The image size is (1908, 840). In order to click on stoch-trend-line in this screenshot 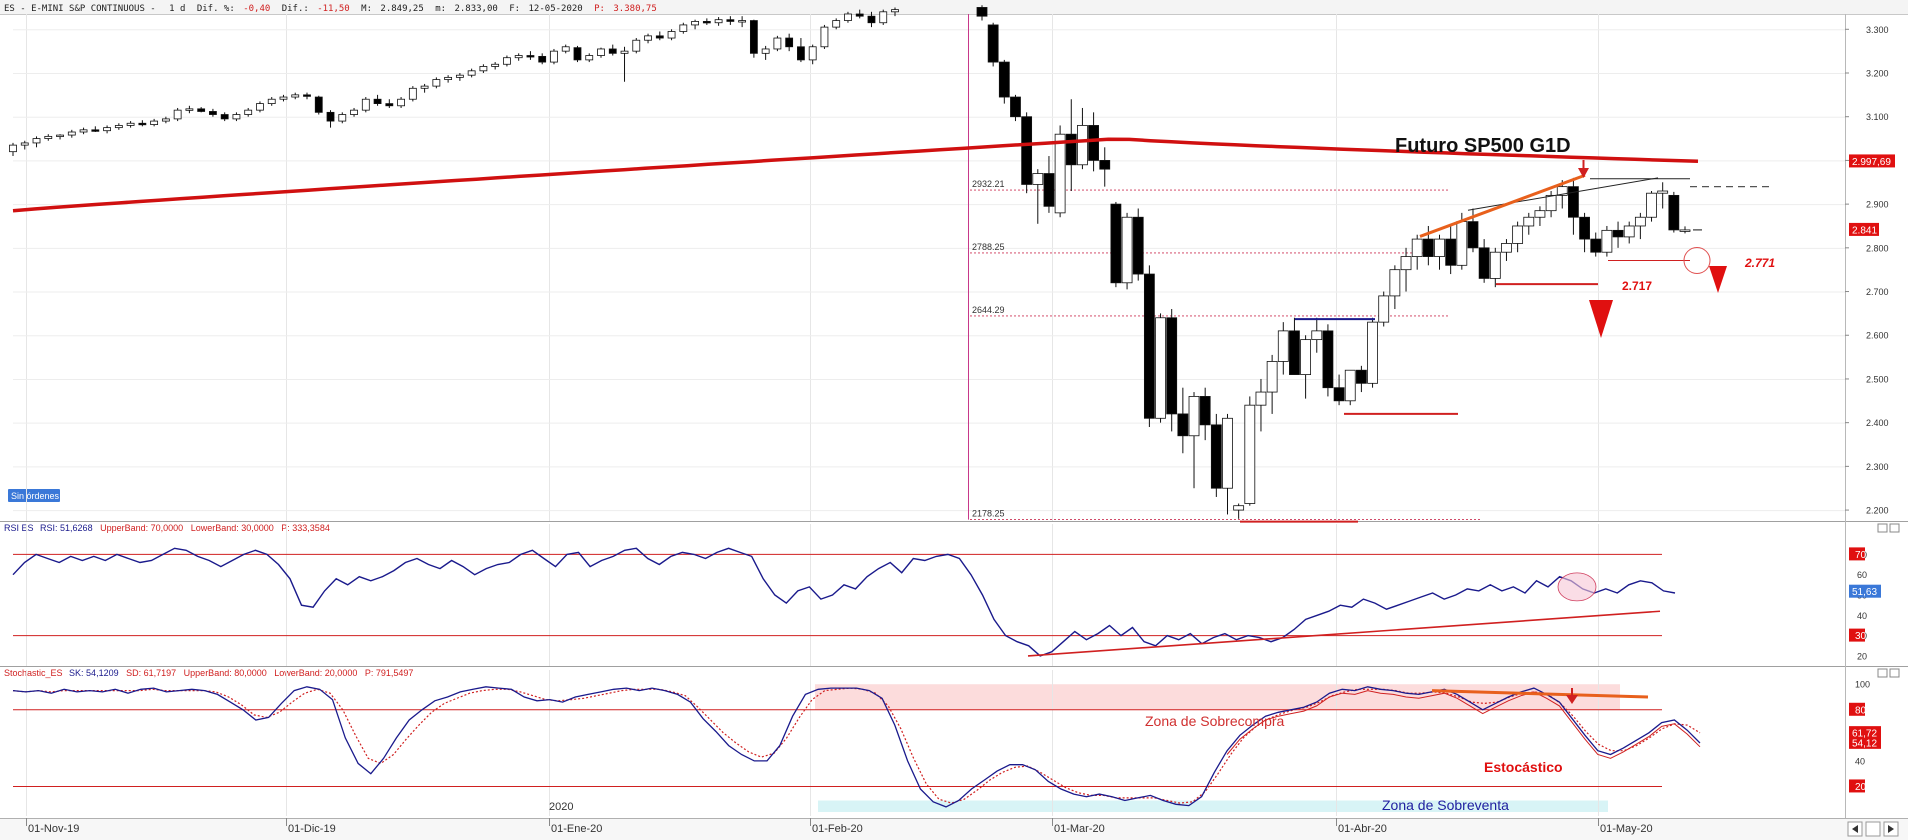, I will do `click(1540, 694)`.